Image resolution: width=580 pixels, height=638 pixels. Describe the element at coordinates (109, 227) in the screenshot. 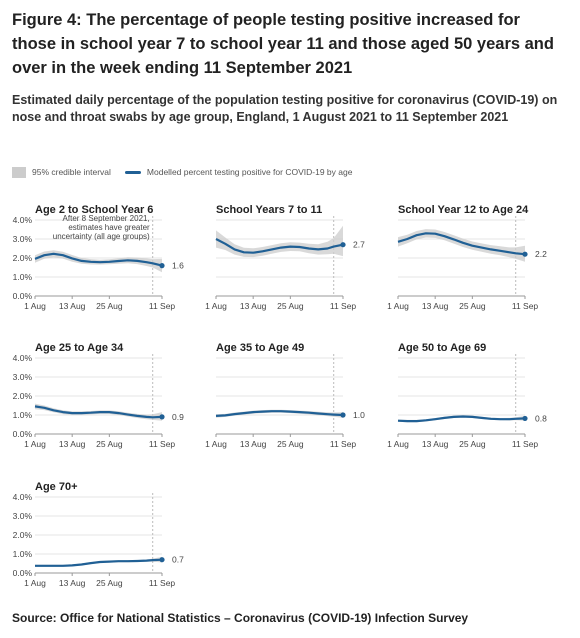

I see `annotation-text: estimates have greater` at that location.